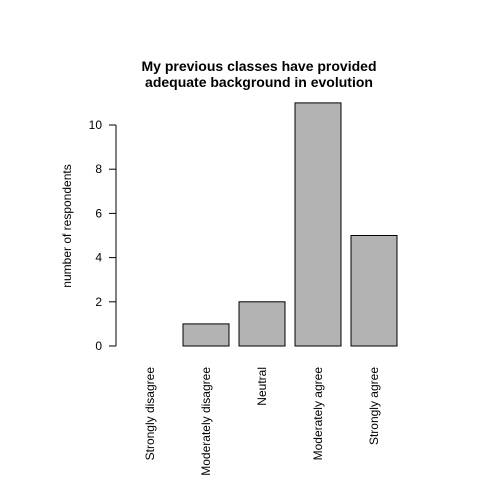 The image size is (480, 480). What do you see at coordinates (103, 235) in the screenshot?
I see `y-axis: 0 2 4 6 8 10` at bounding box center [103, 235].